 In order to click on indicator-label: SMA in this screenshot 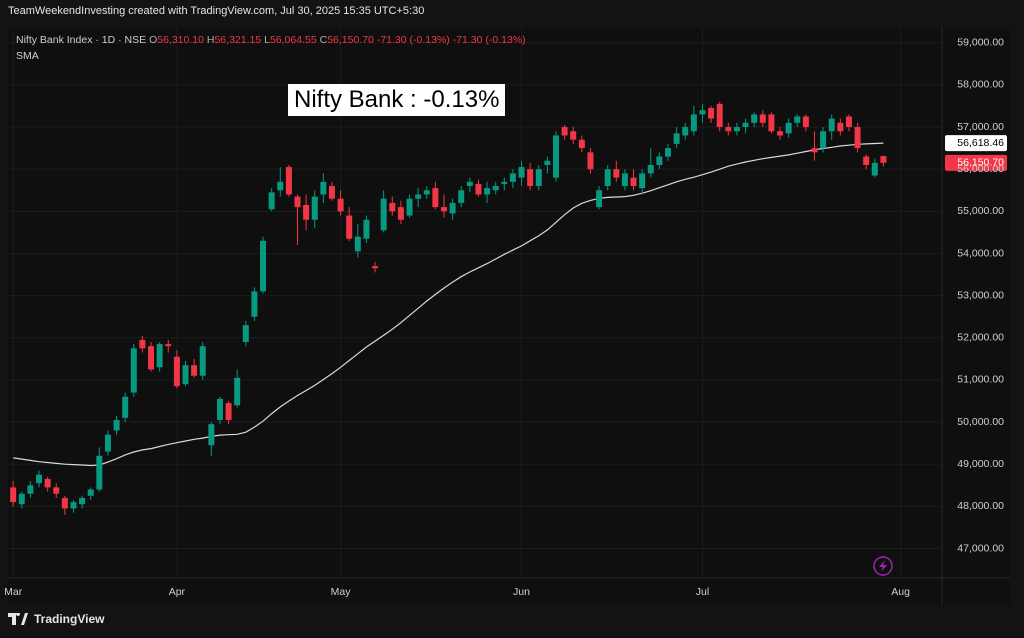, I will do `click(27, 56)`.